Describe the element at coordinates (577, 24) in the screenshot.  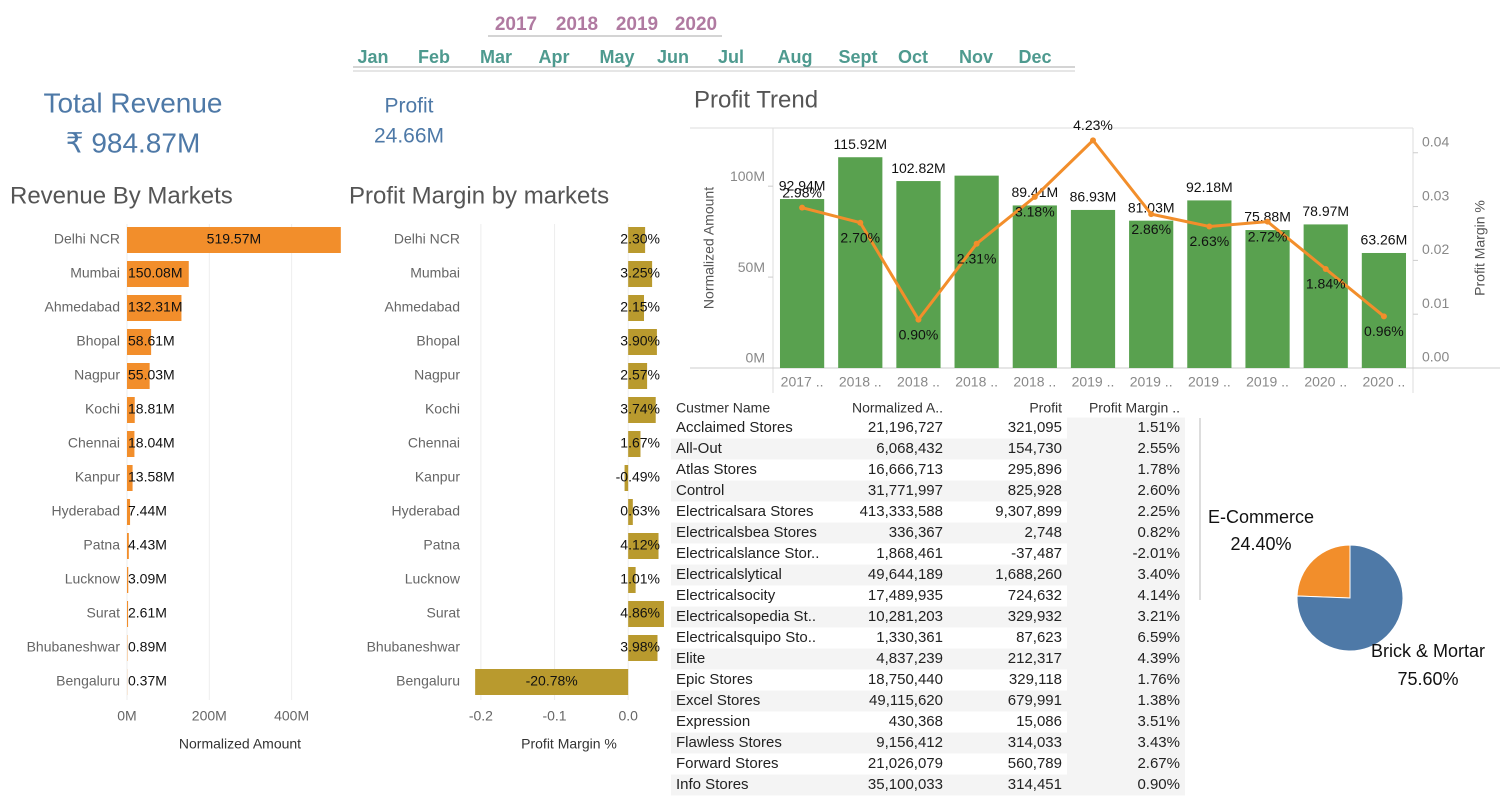
I see `year-filter: 2018` at that location.